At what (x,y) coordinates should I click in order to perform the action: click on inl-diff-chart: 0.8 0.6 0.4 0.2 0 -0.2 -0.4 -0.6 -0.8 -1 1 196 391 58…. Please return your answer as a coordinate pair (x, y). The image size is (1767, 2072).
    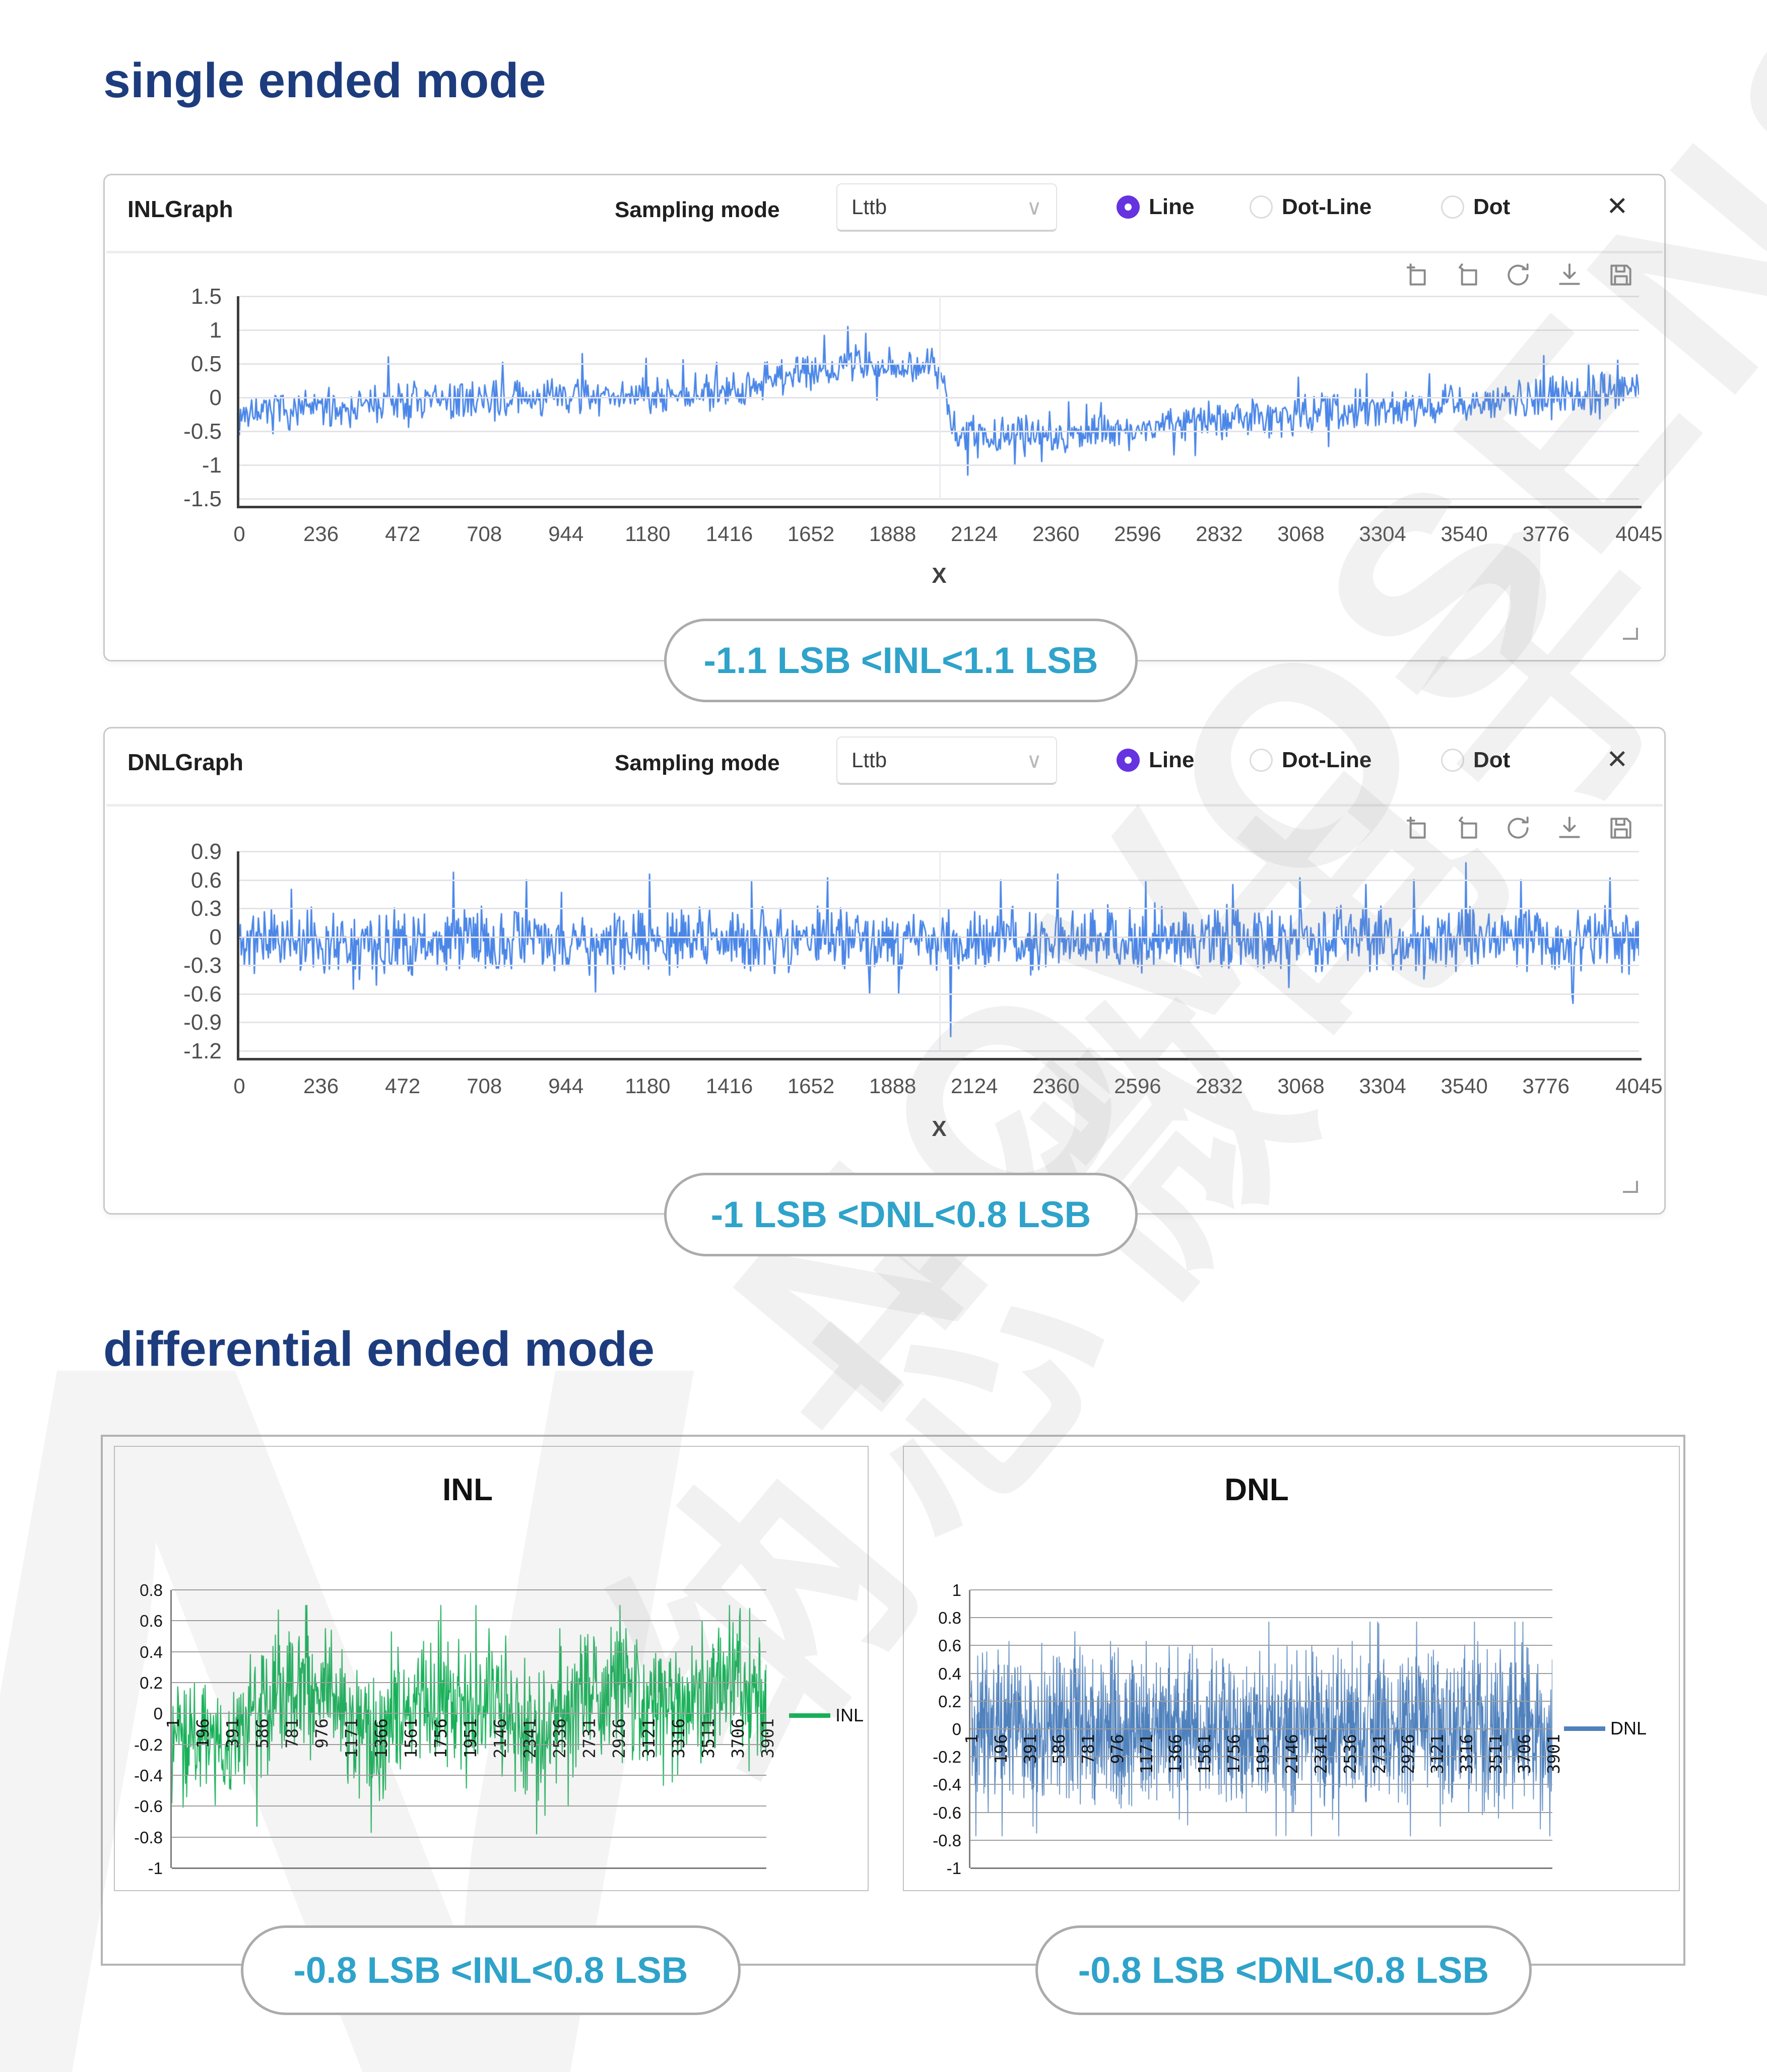
    Looking at the image, I should click on (456, 1729).